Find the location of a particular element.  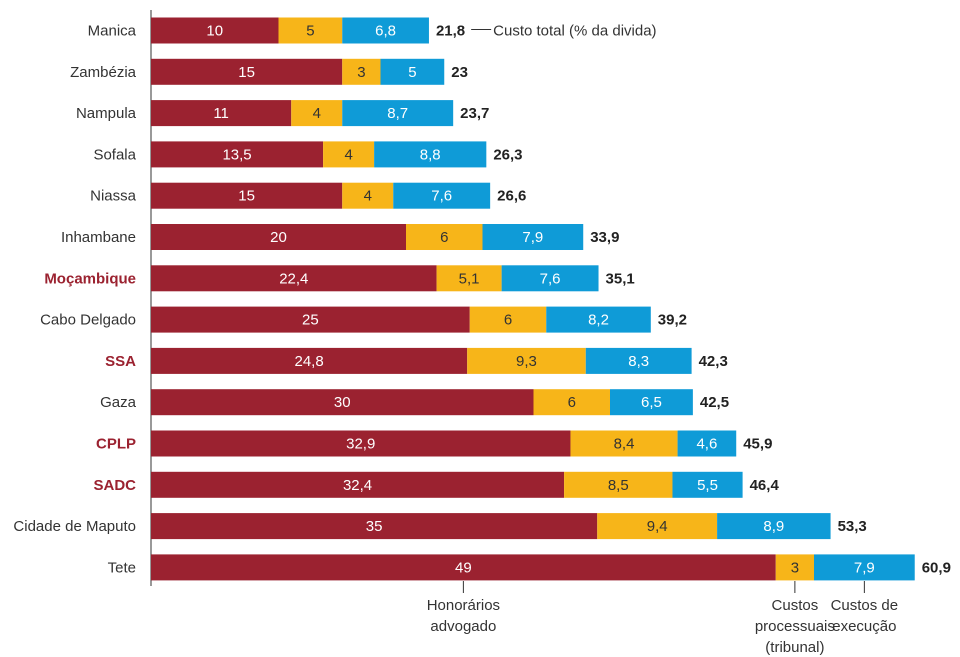

bar-value-label-custos-processuais-tribunal-sadc: 8,5 is located at coordinates (618, 485).